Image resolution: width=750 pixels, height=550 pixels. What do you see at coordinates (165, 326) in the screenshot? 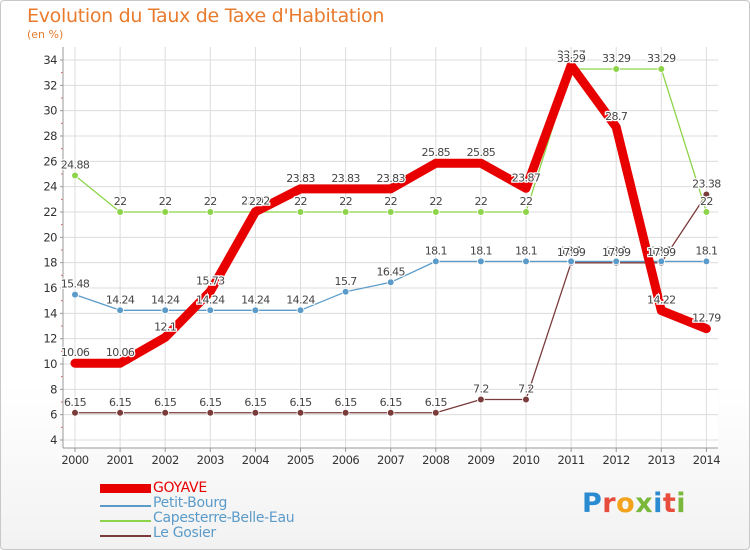
I see `data-label: 12.1` at bounding box center [165, 326].